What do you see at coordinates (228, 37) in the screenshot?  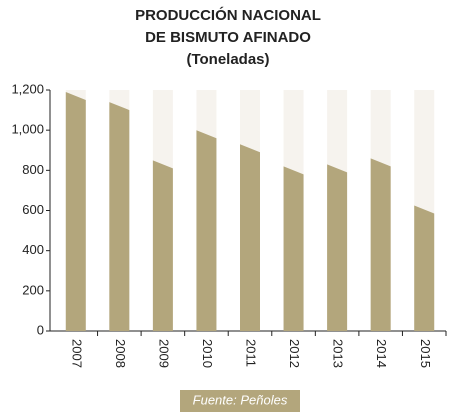 I see `chart-title: DE BISMUTO AFINADO` at bounding box center [228, 37].